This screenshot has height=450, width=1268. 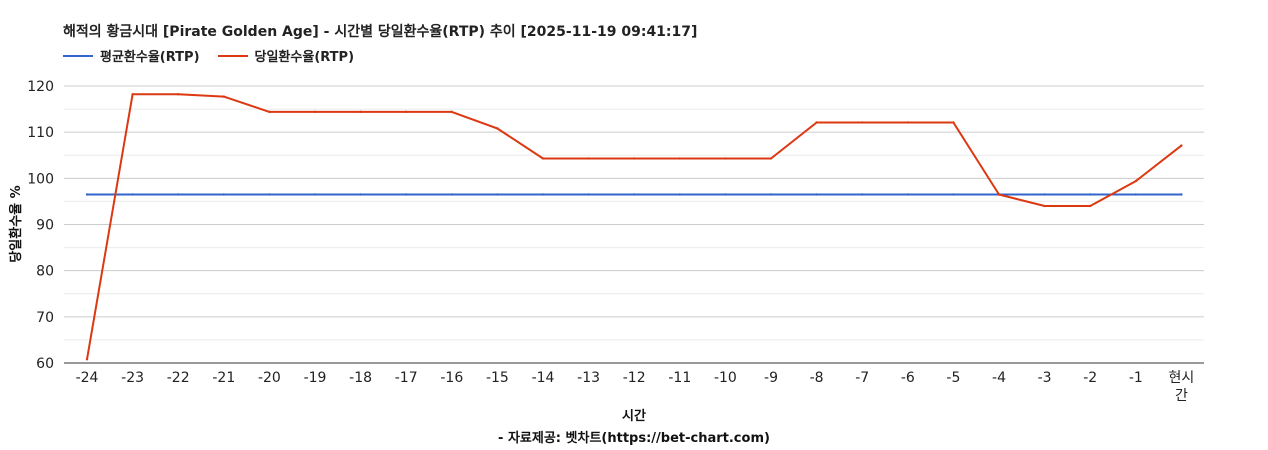 What do you see at coordinates (304, 57) in the screenshot?
I see `legend-label-daily: 당일환수율(RTP)` at bounding box center [304, 57].